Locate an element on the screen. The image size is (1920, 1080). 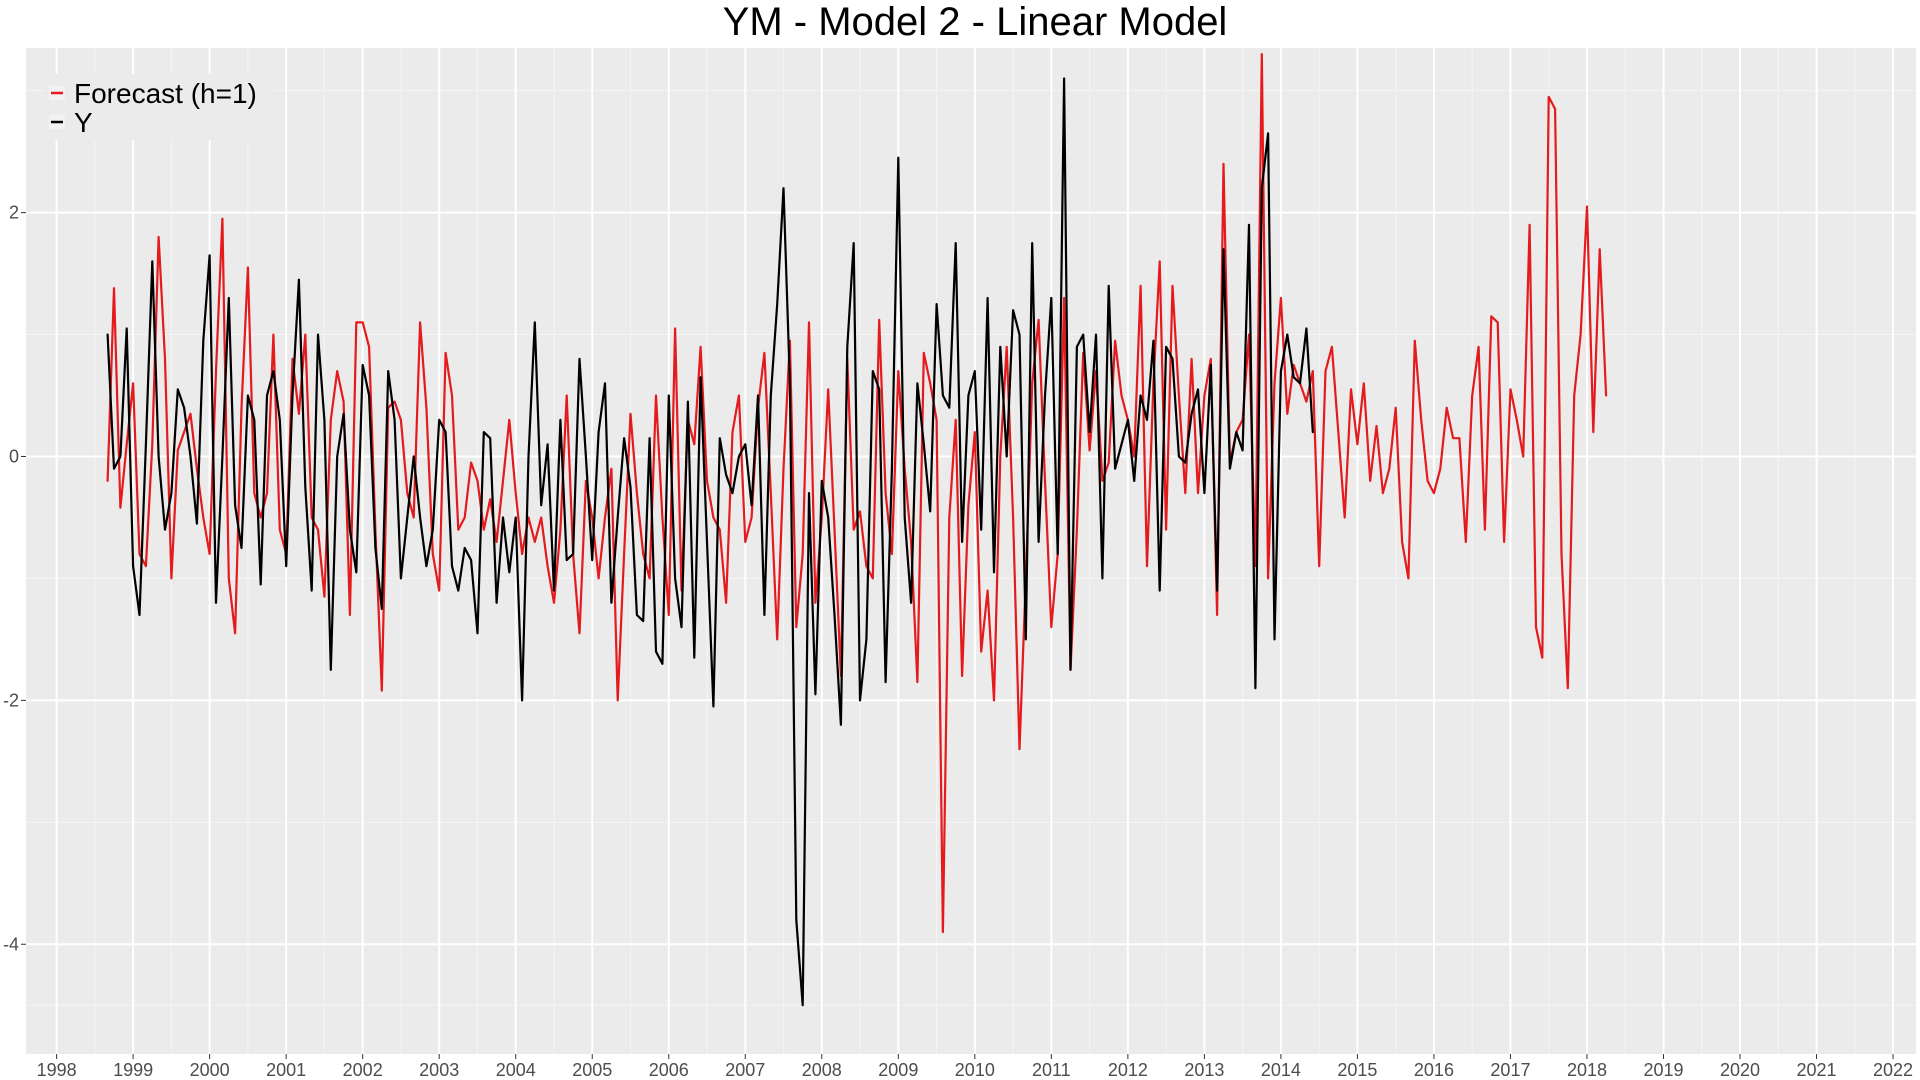
x-tick-label: 2005 is located at coordinates (592, 1070).